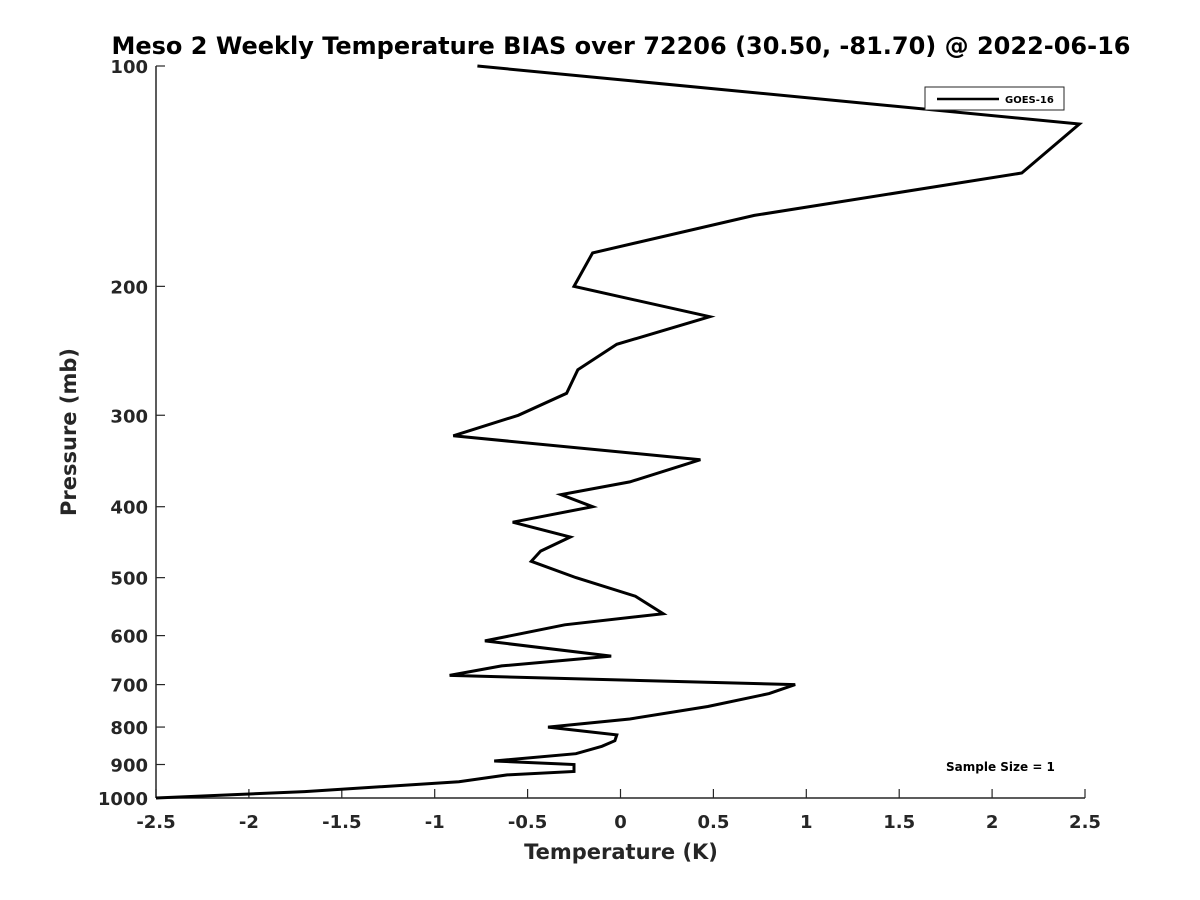 This screenshot has width=1200, height=900. What do you see at coordinates (621, 852) in the screenshot?
I see `x-axis-label: Temperature (K)` at bounding box center [621, 852].